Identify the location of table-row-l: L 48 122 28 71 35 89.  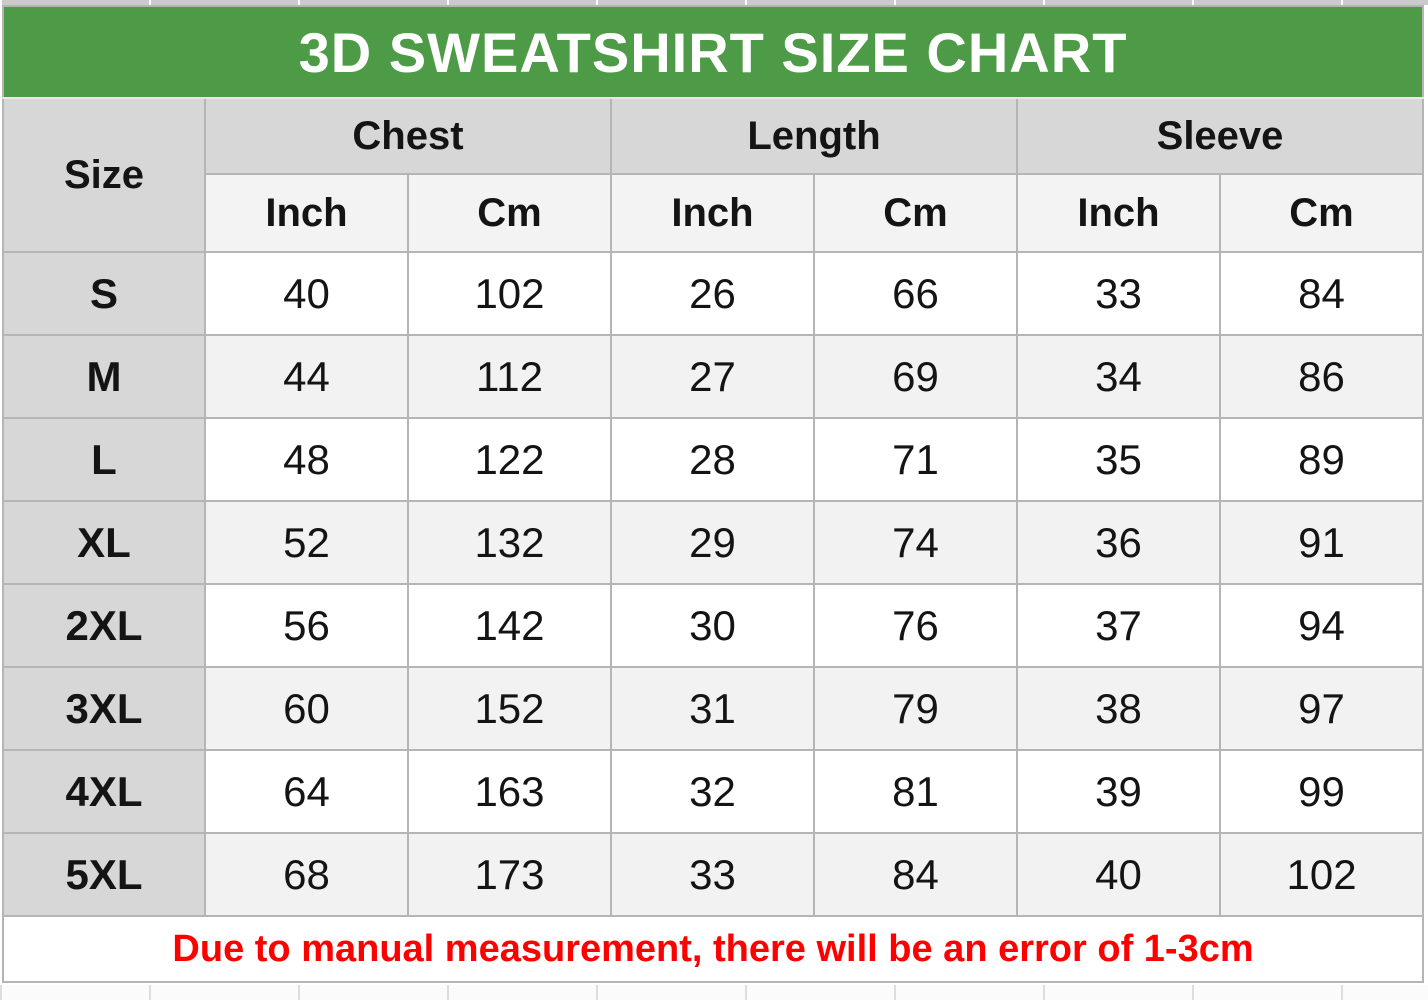
(713, 459).